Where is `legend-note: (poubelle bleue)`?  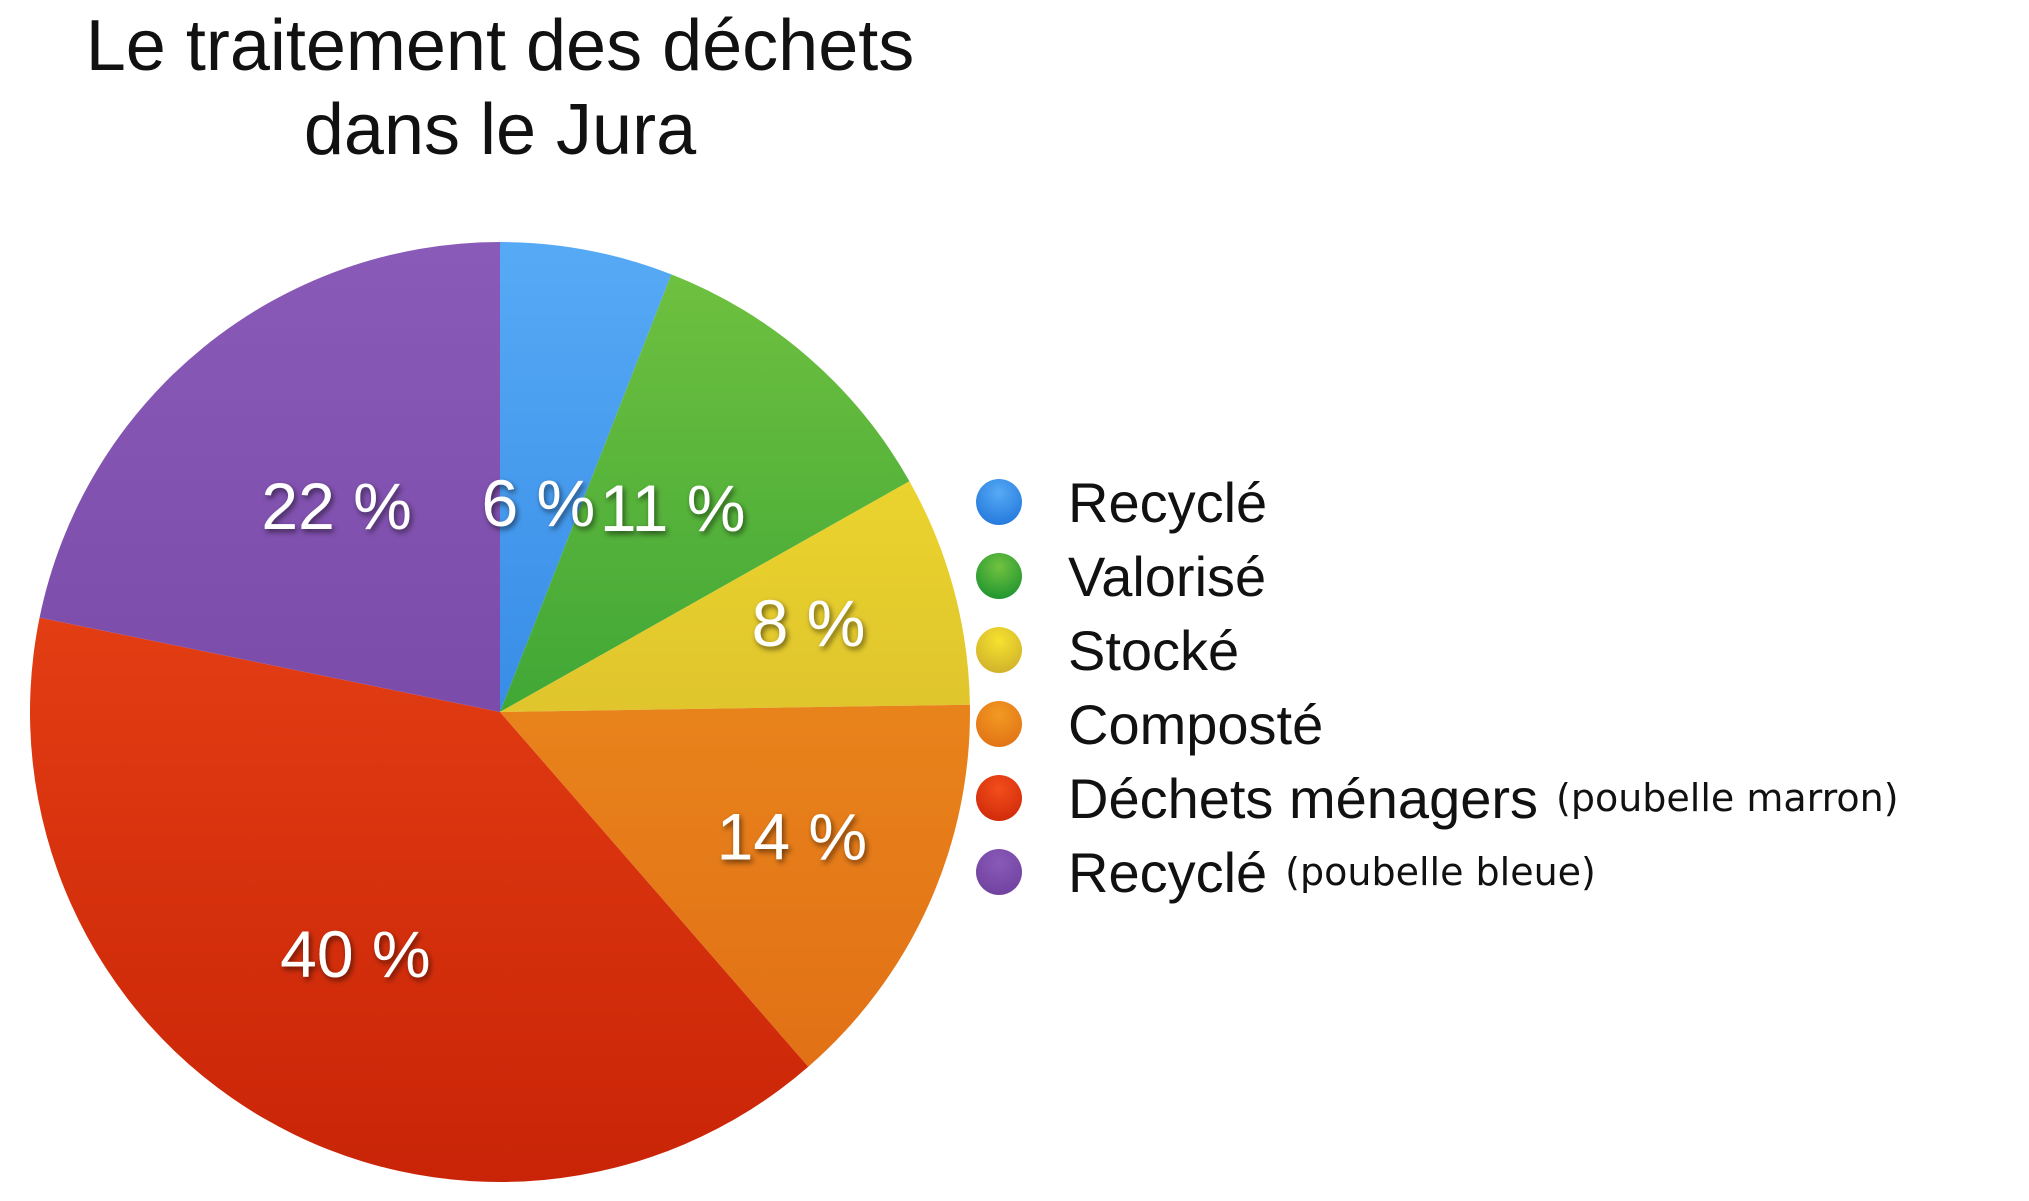
legend-note: (poubelle bleue) is located at coordinates (1440, 872).